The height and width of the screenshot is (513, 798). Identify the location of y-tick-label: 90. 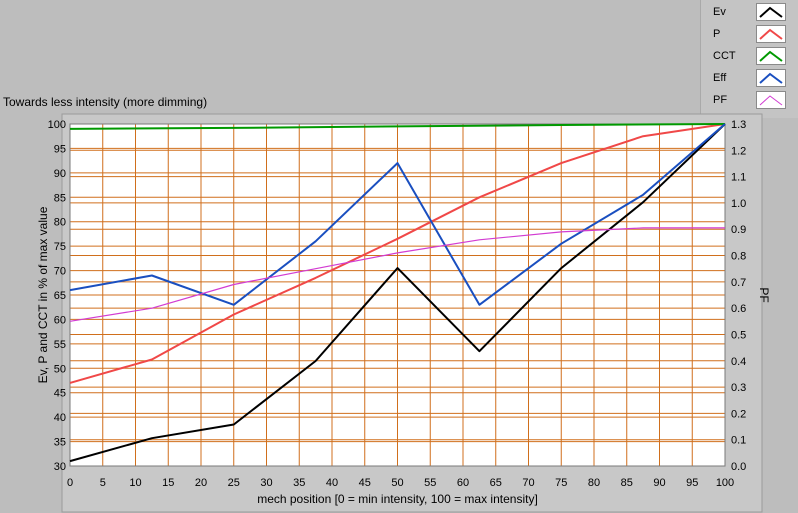
(60, 174).